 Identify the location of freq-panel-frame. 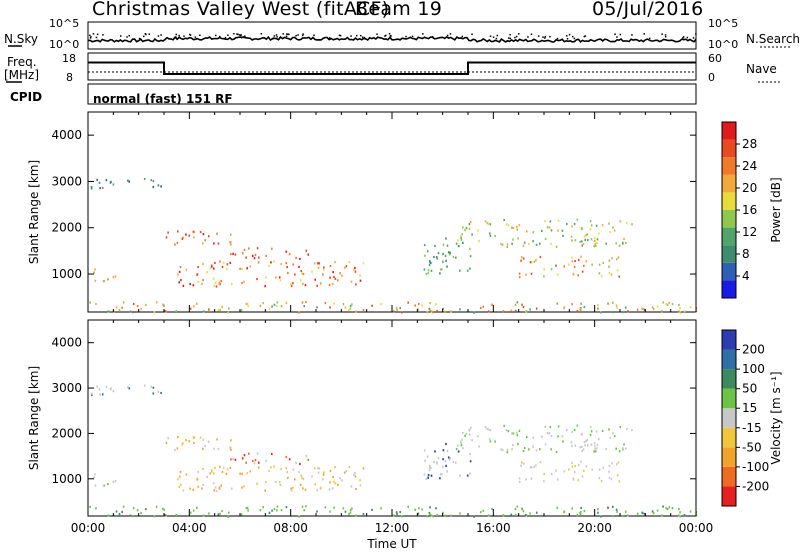
(392, 66).